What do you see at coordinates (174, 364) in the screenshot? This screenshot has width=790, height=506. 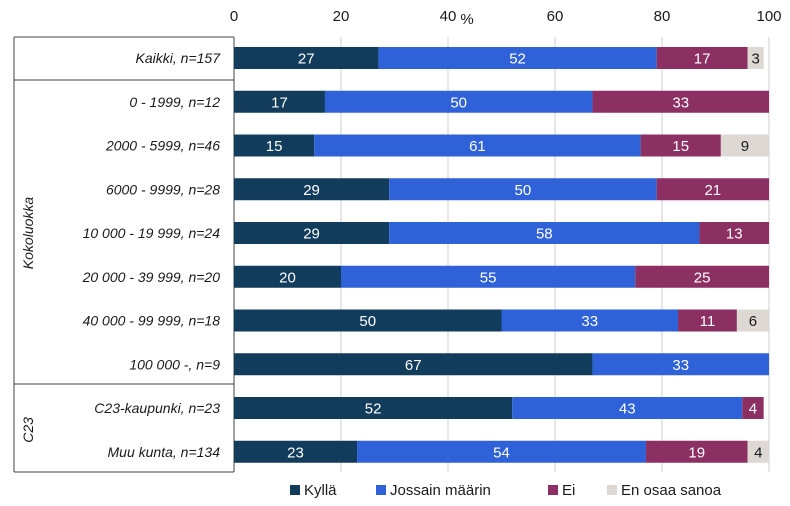 I see `category-label: 100 000 -, n=9` at bounding box center [174, 364].